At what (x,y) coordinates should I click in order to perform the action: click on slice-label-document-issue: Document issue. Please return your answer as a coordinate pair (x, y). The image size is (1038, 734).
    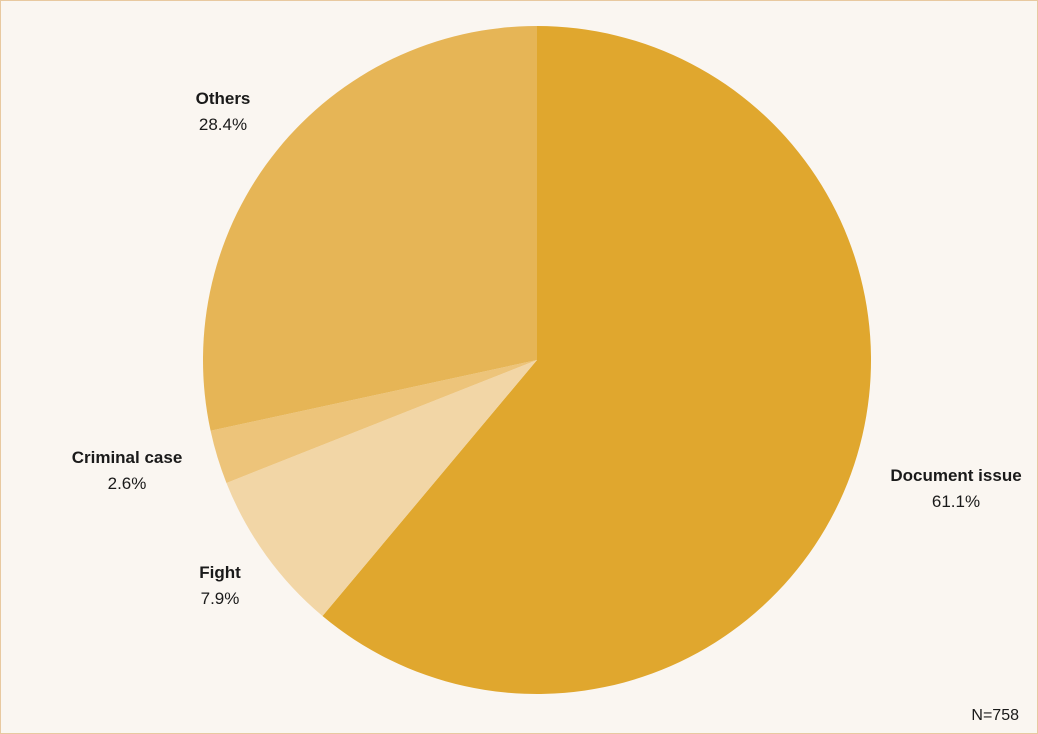
    Looking at the image, I should click on (955, 475).